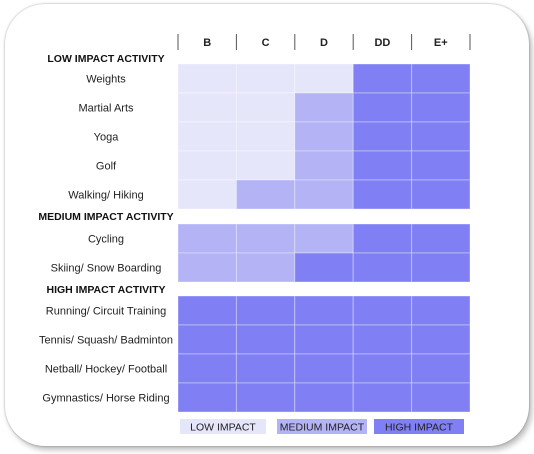  Describe the element at coordinates (266, 43) in the screenshot. I see `column-header: C` at that location.